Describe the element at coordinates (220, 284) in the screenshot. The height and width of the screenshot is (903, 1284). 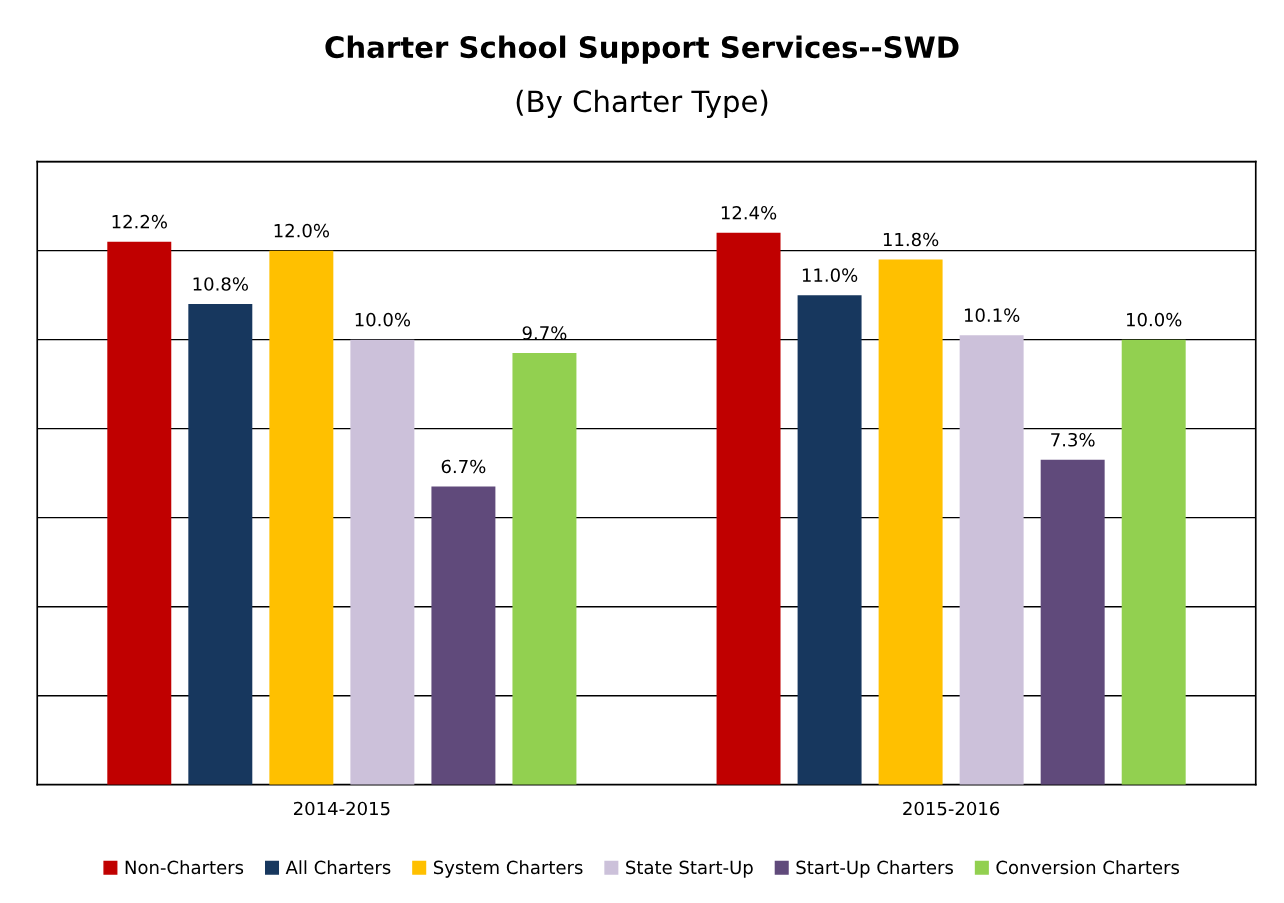
I see `data-label: 10.8%` at that location.